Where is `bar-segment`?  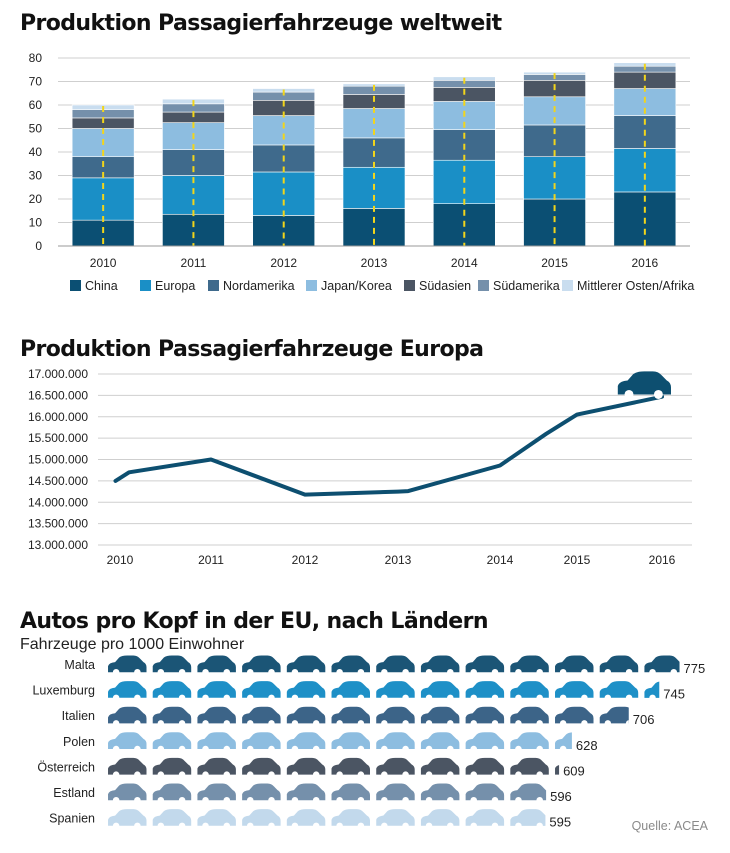 bar-segment is located at coordinates (284, 130).